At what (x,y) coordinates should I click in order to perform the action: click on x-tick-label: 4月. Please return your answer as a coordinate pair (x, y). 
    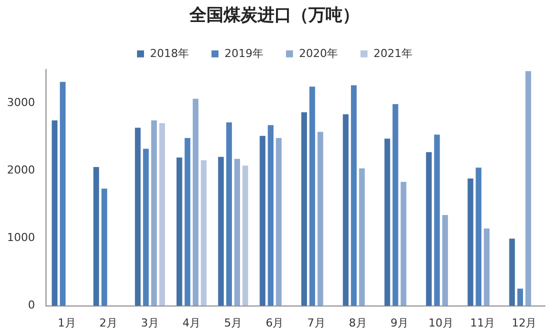
    Looking at the image, I should click on (191, 323).